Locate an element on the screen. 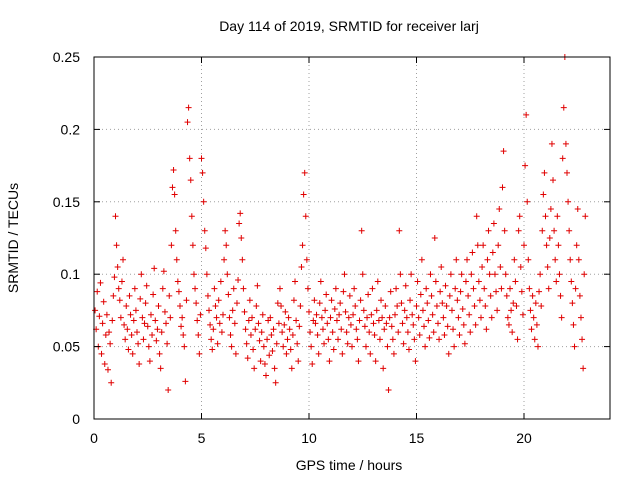 This screenshot has height=480, width=640. x-axis-label: GPS time / hours is located at coordinates (349, 465).